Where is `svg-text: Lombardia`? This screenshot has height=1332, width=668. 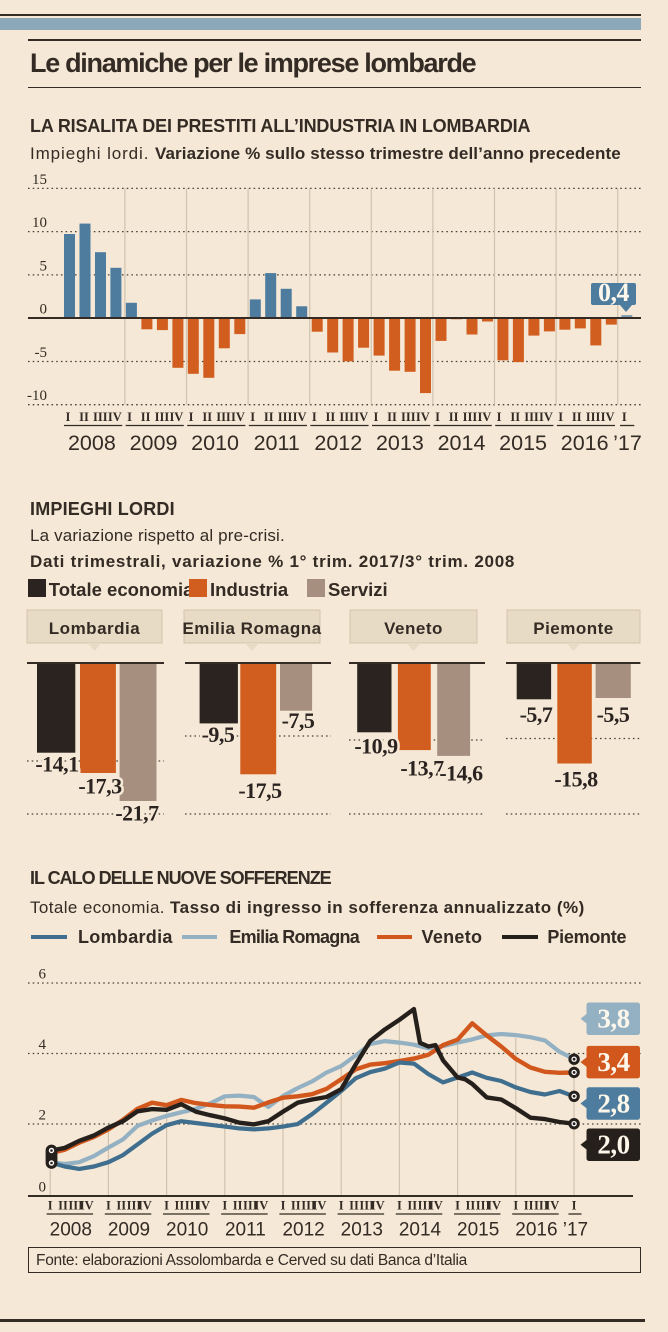 svg-text: Lombardia is located at coordinates (94, 628).